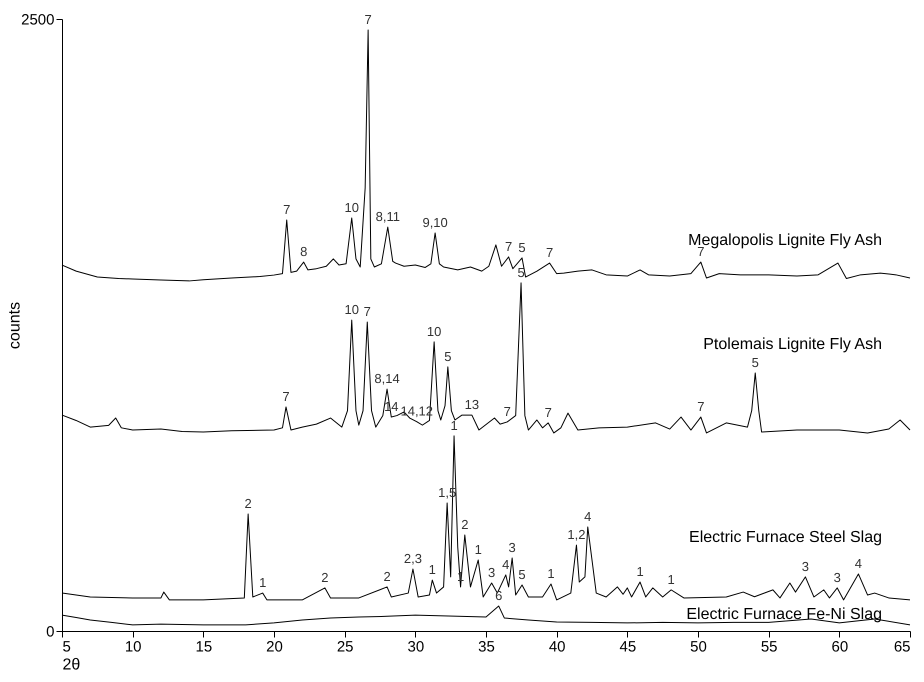 The height and width of the screenshot is (682, 924). Describe the element at coordinates (902, 647) in the screenshot. I see `x-tick-label: 65` at that location.